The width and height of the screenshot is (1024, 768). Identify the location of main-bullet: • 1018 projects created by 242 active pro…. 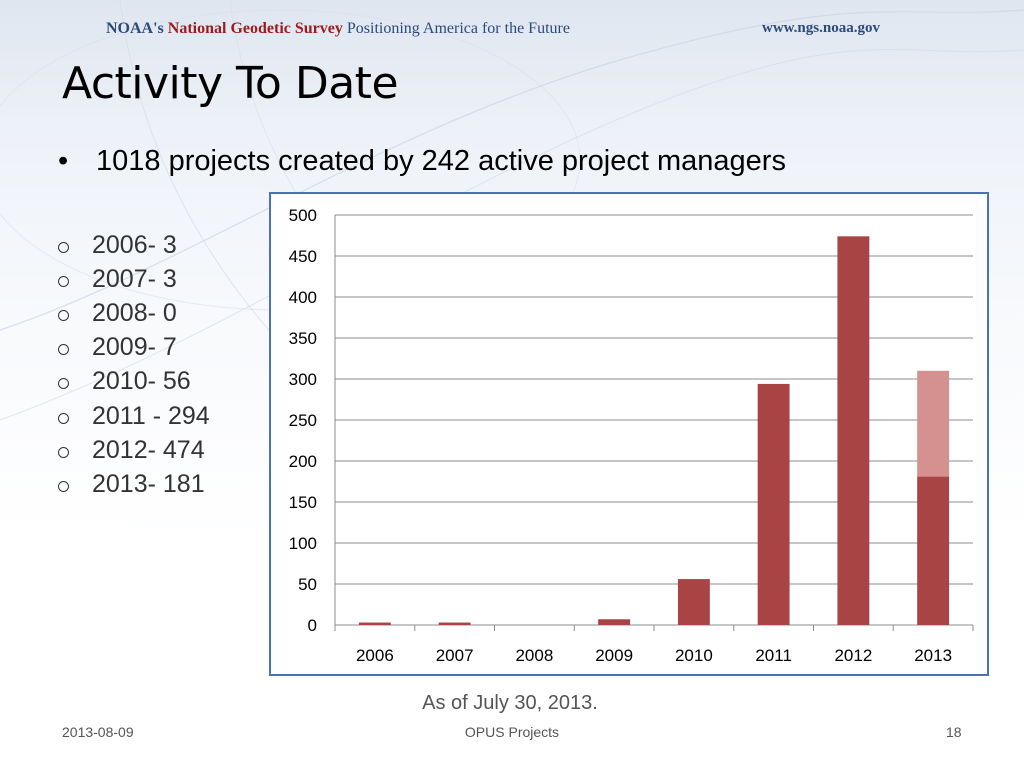
(422, 161).